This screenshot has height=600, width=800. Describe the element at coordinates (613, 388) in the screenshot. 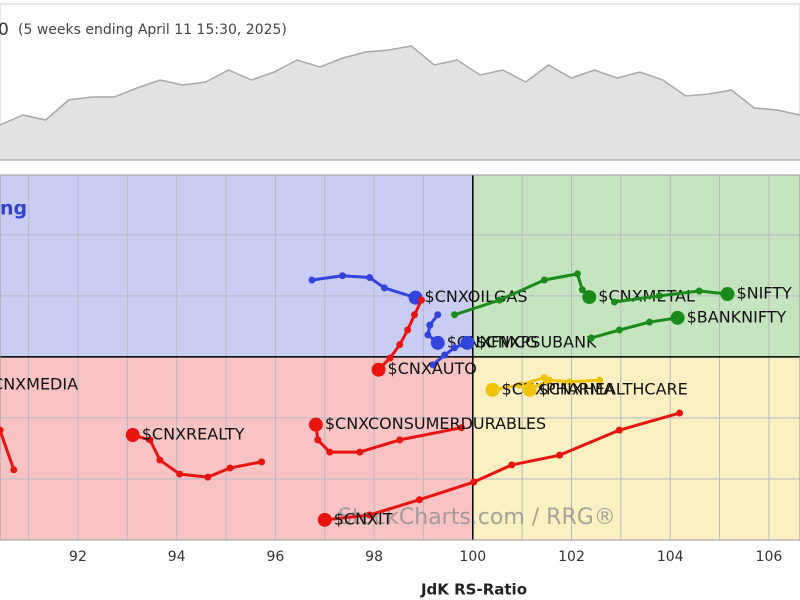

I see `series-label: $CNXHEALTHCARE` at that location.